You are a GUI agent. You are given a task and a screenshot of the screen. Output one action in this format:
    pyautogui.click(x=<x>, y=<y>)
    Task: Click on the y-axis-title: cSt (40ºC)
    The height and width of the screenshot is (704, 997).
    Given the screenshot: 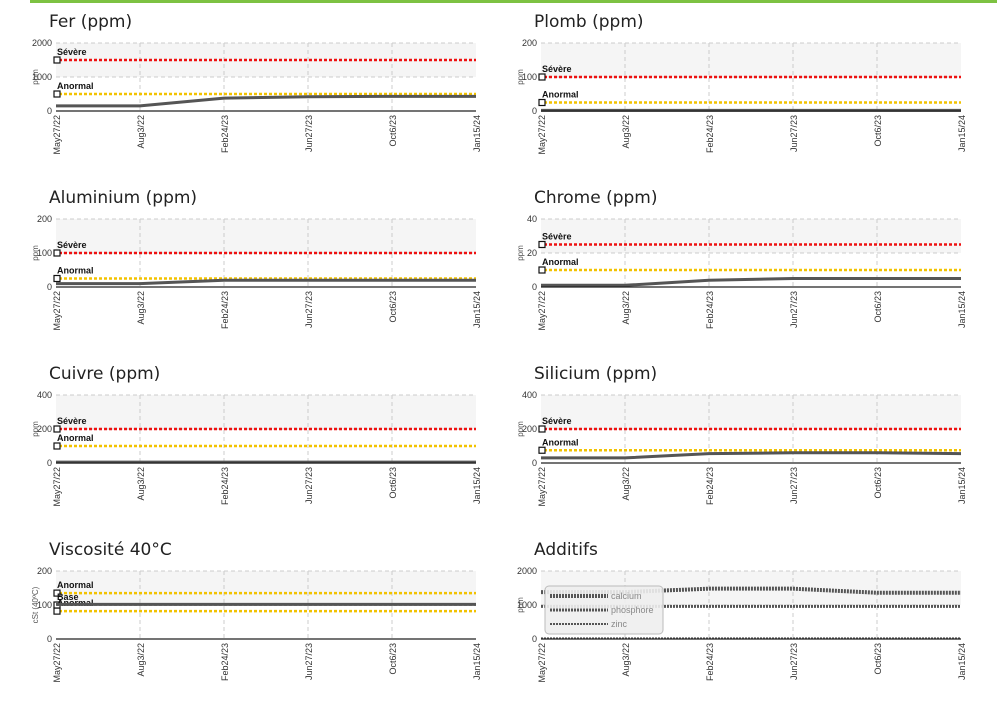 What is the action you would take?
    pyautogui.click(x=35, y=604)
    